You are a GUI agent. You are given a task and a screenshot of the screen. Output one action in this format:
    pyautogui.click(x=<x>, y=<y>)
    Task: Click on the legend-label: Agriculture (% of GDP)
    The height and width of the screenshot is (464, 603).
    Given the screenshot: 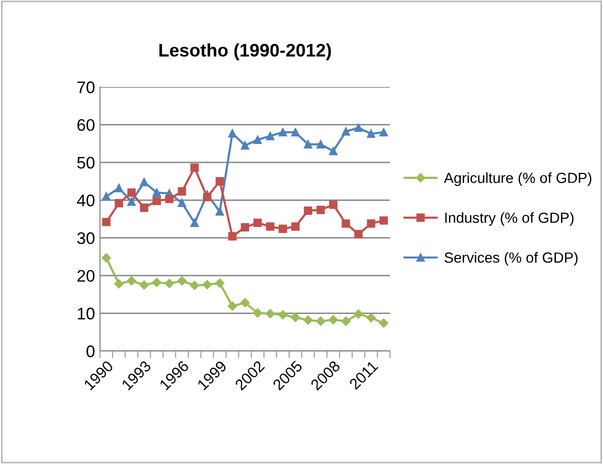 What is the action you would take?
    pyautogui.click(x=518, y=179)
    